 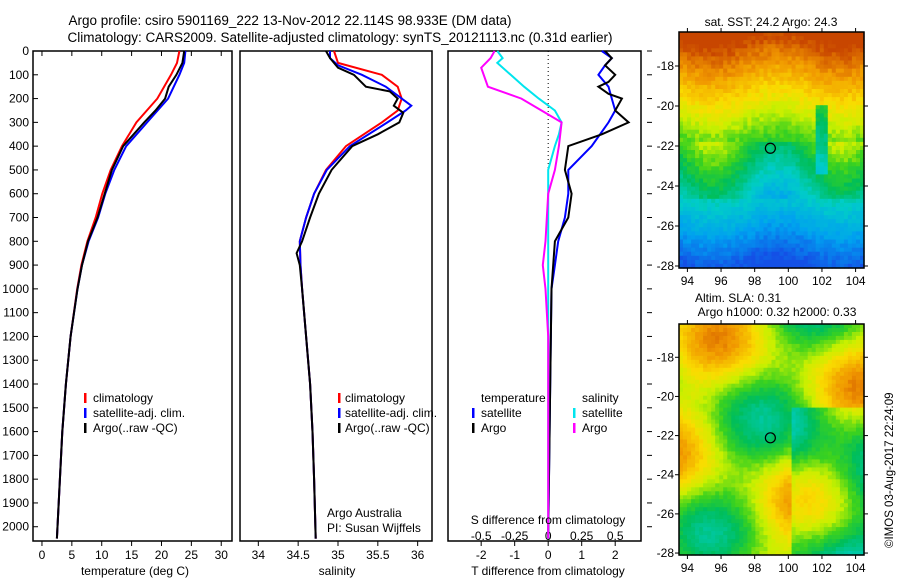 I want to click on x-tick-label: 0, so click(x=42, y=555).